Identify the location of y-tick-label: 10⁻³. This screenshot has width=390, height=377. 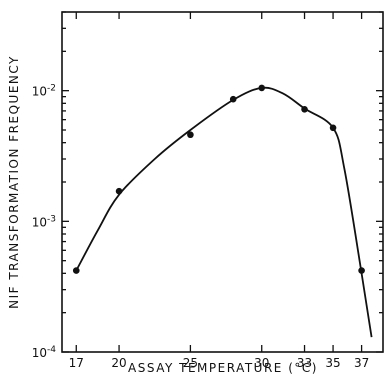
(44, 221).